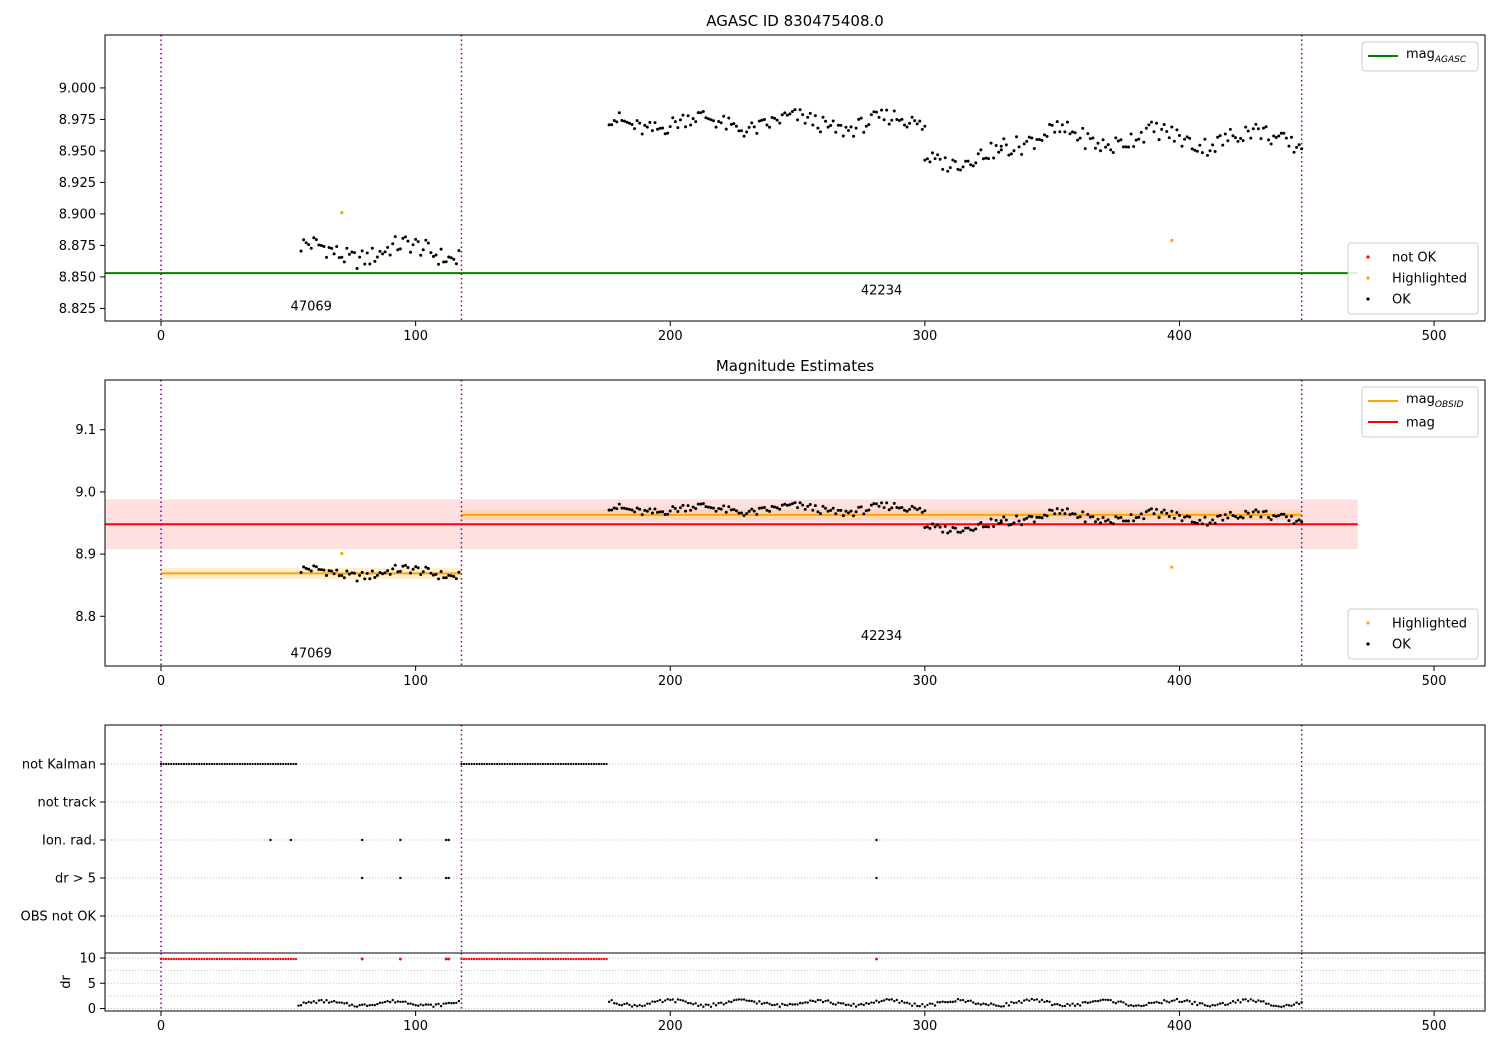  What do you see at coordinates (1429, 624) in the screenshot?
I see `legend-label: Highlighted` at bounding box center [1429, 624].